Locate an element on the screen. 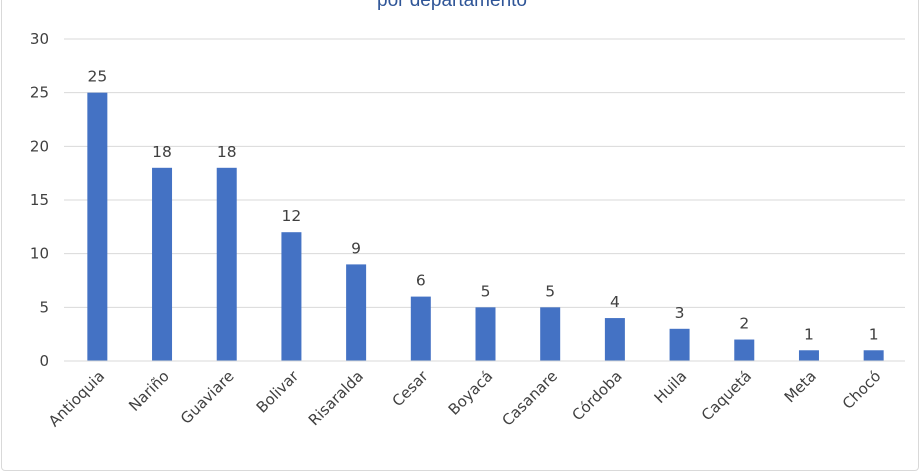 The height and width of the screenshot is (474, 922). x-tick-label: Chocó is located at coordinates (862, 390).